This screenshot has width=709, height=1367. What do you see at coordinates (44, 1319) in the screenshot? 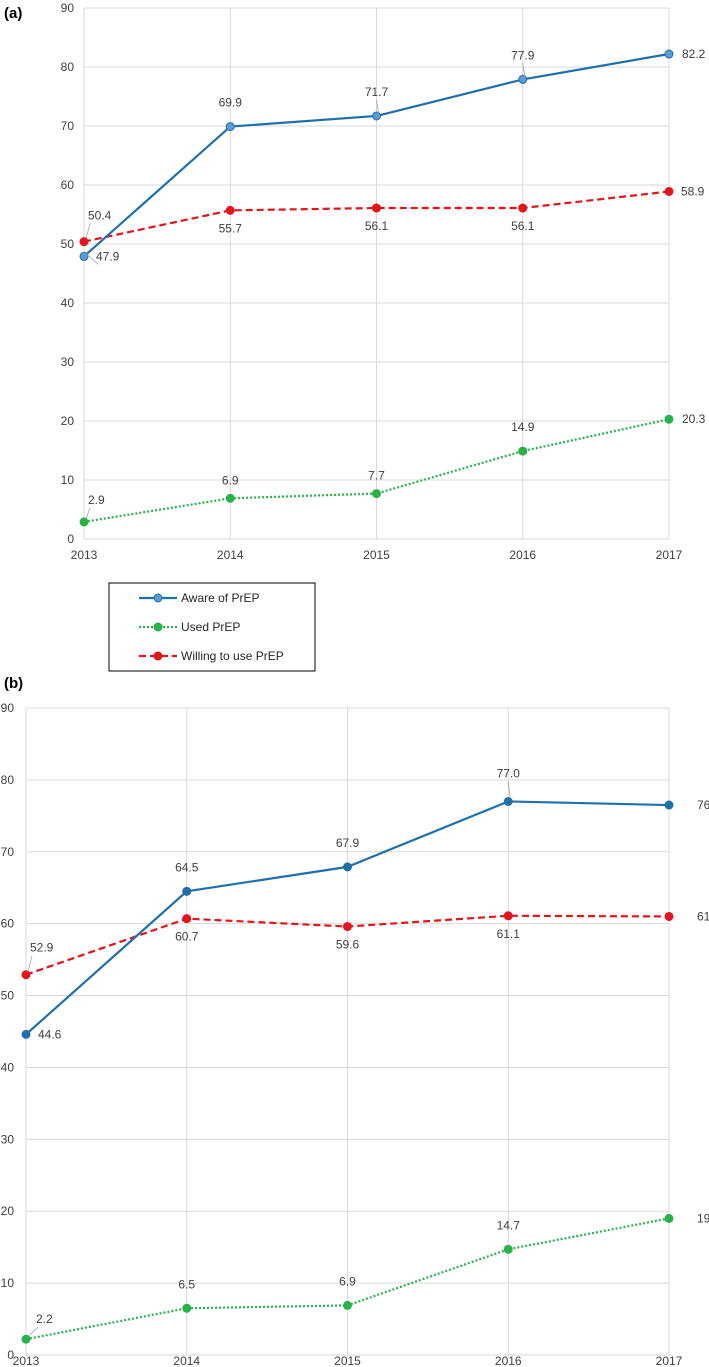
I see `data-label-used-prep: 2.2` at bounding box center [44, 1319].